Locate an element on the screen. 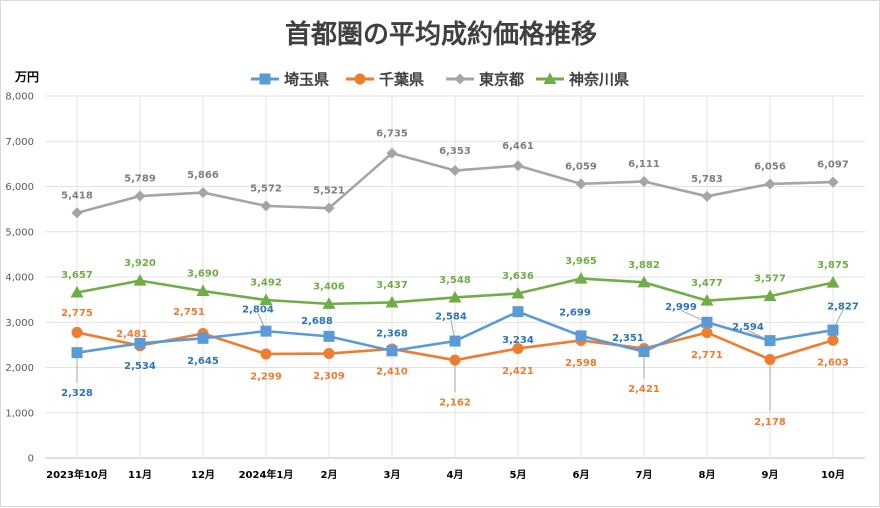  x-tick-label: 2月 is located at coordinates (329, 475).